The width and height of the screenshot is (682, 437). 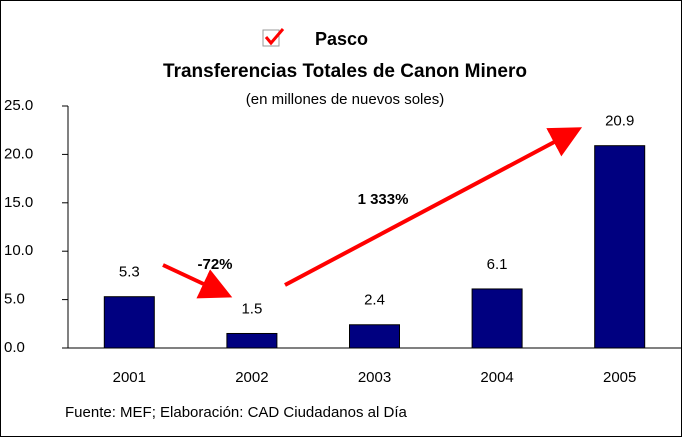 What do you see at coordinates (341, 39) in the screenshot?
I see `legend-label: Pasco` at bounding box center [341, 39].